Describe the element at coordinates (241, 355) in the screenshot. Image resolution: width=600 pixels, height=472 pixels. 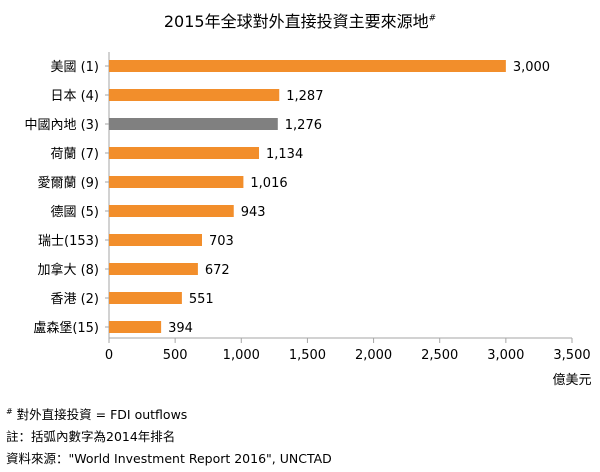
I see `x-tick-label: 1,000` at that location.